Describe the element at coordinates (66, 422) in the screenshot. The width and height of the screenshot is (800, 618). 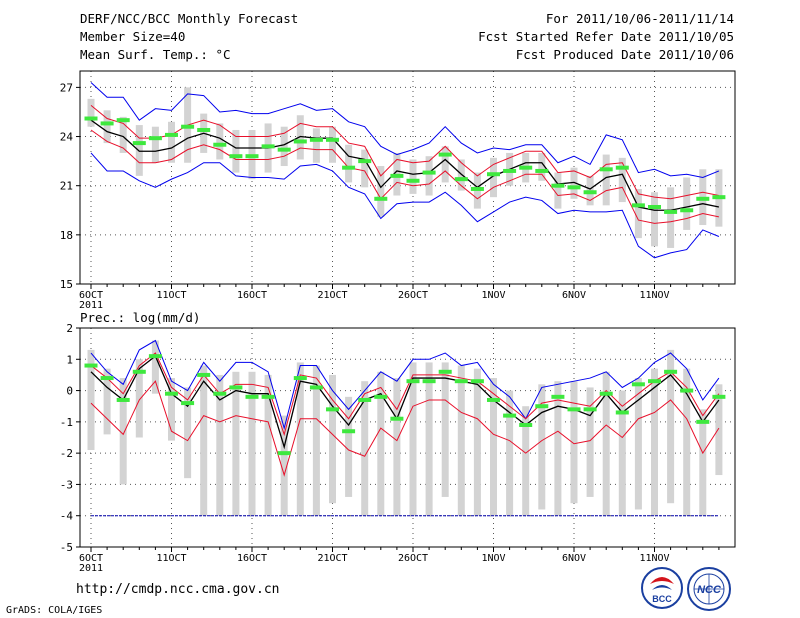
I see `prec-ytick-label: -1` at that location.